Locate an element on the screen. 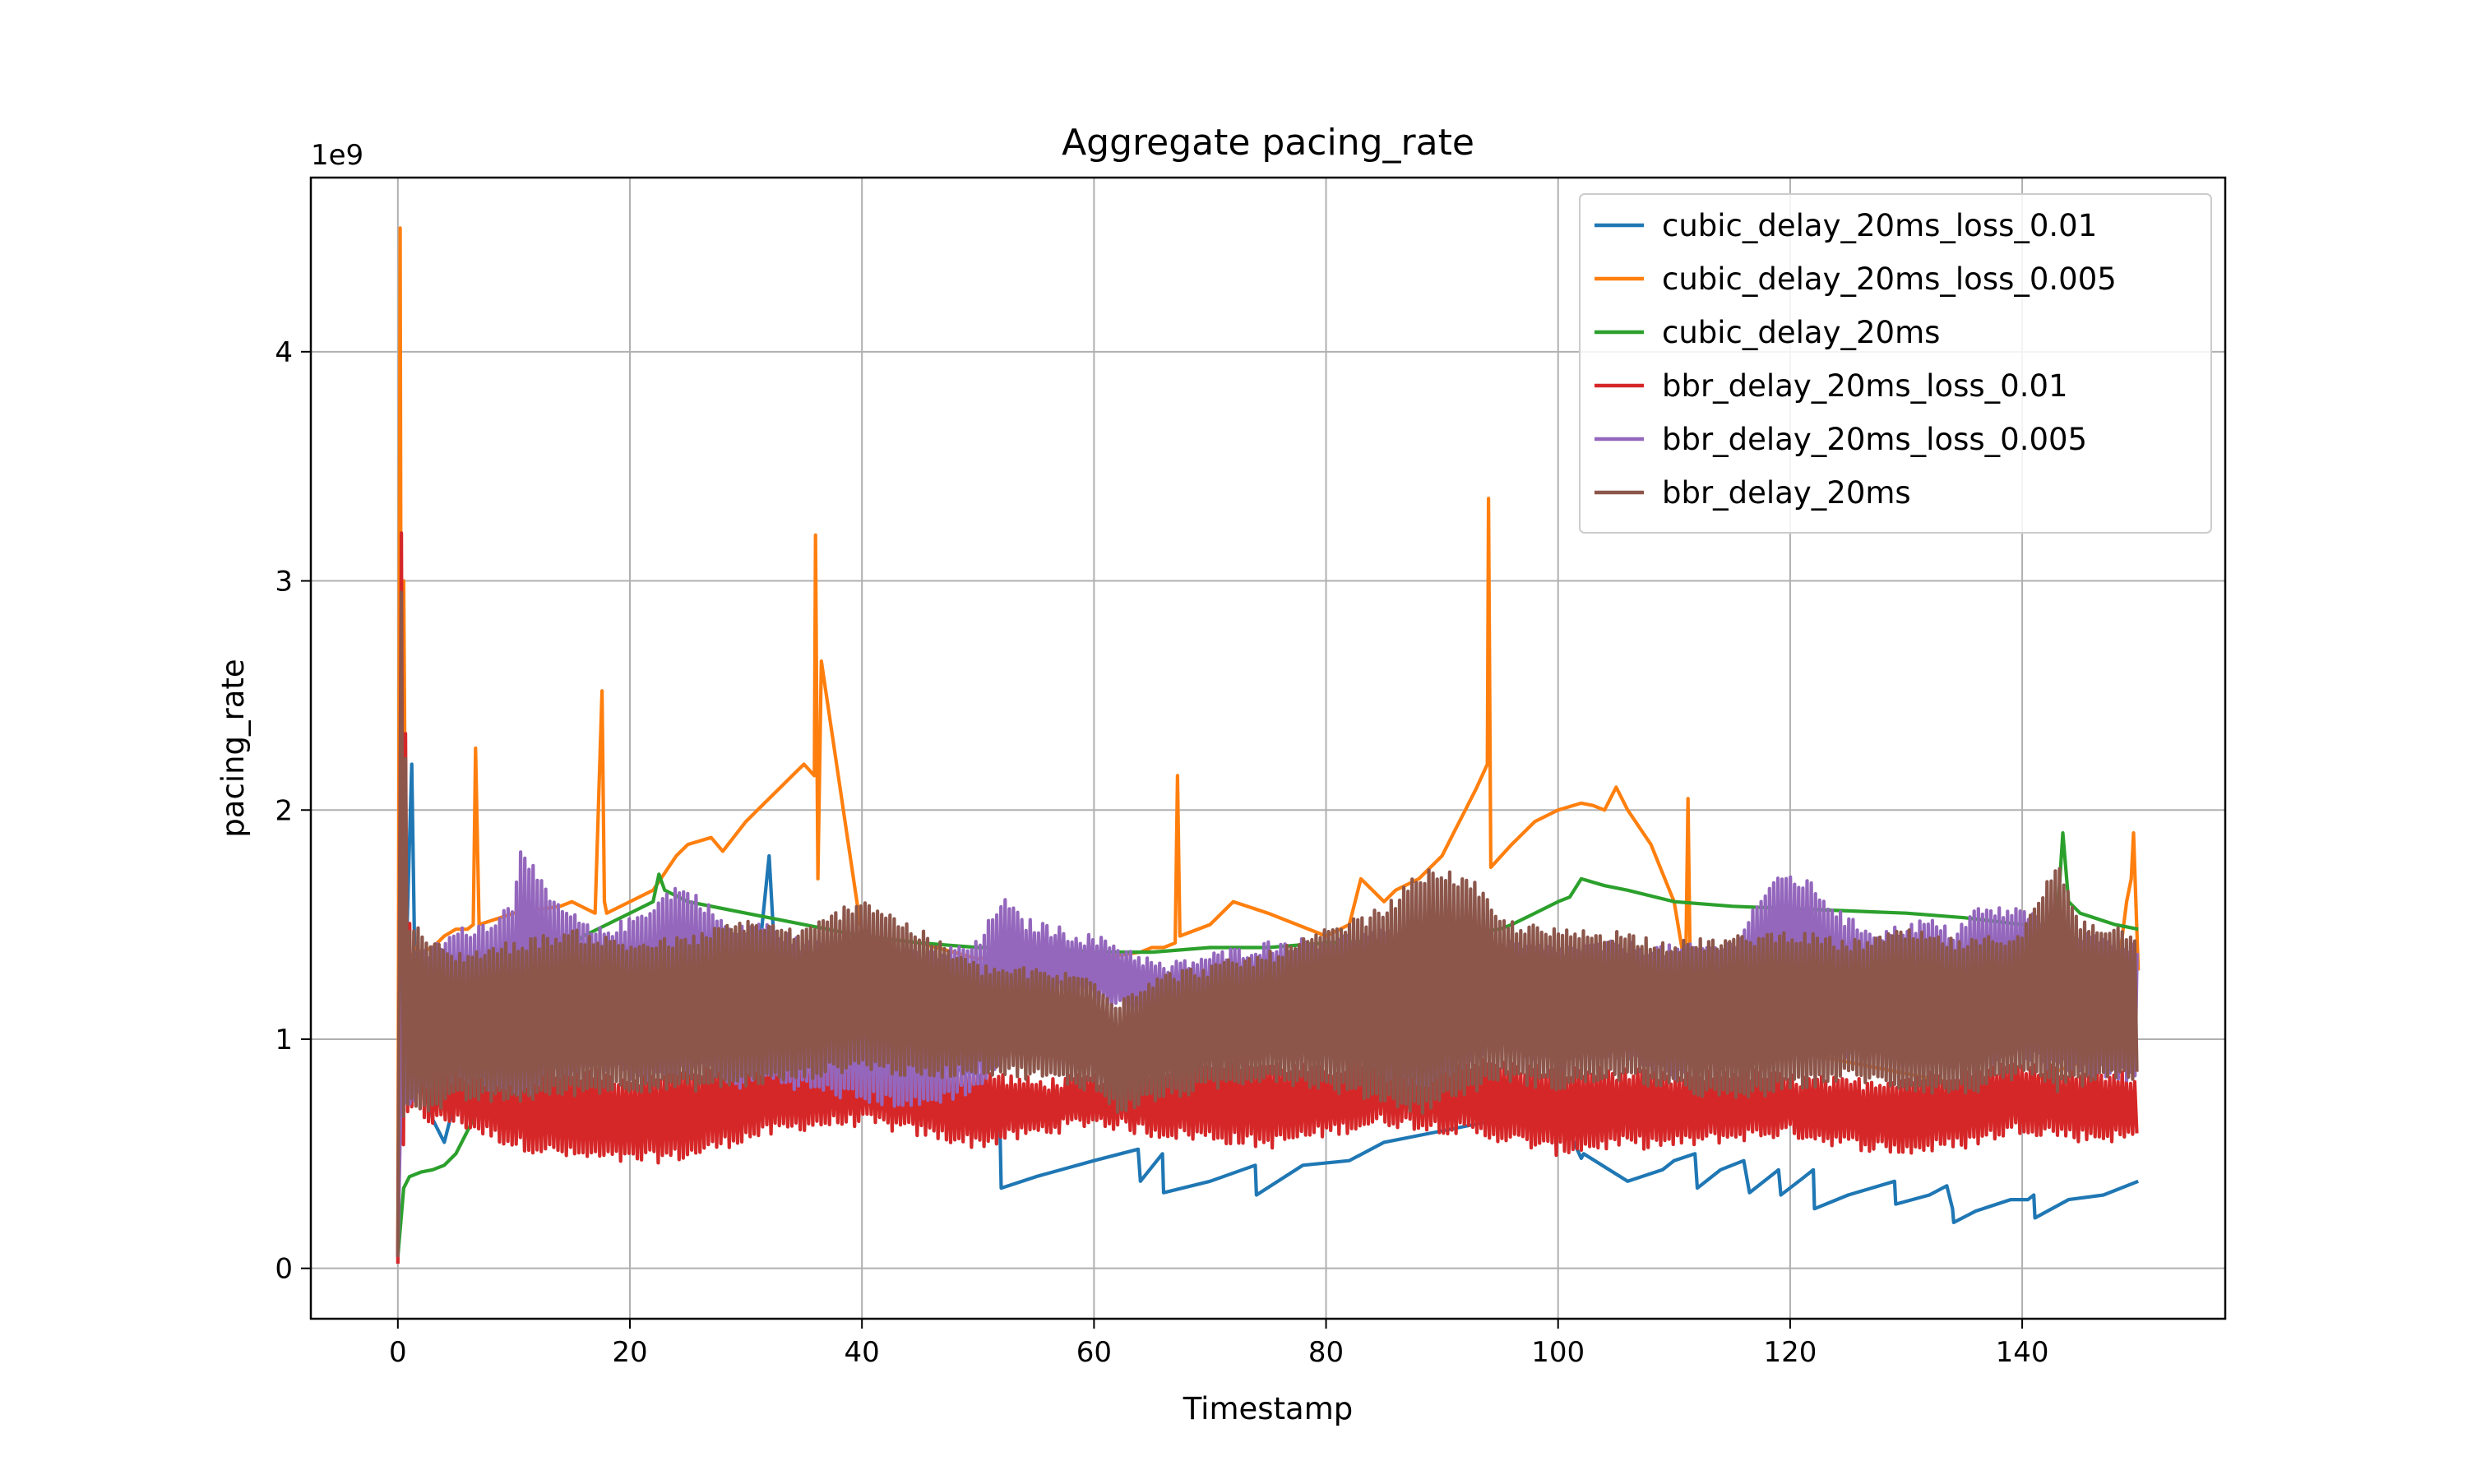 The height and width of the screenshot is (1484, 2467). chart-title: Aggregate pacing_rate is located at coordinates (1268, 143).